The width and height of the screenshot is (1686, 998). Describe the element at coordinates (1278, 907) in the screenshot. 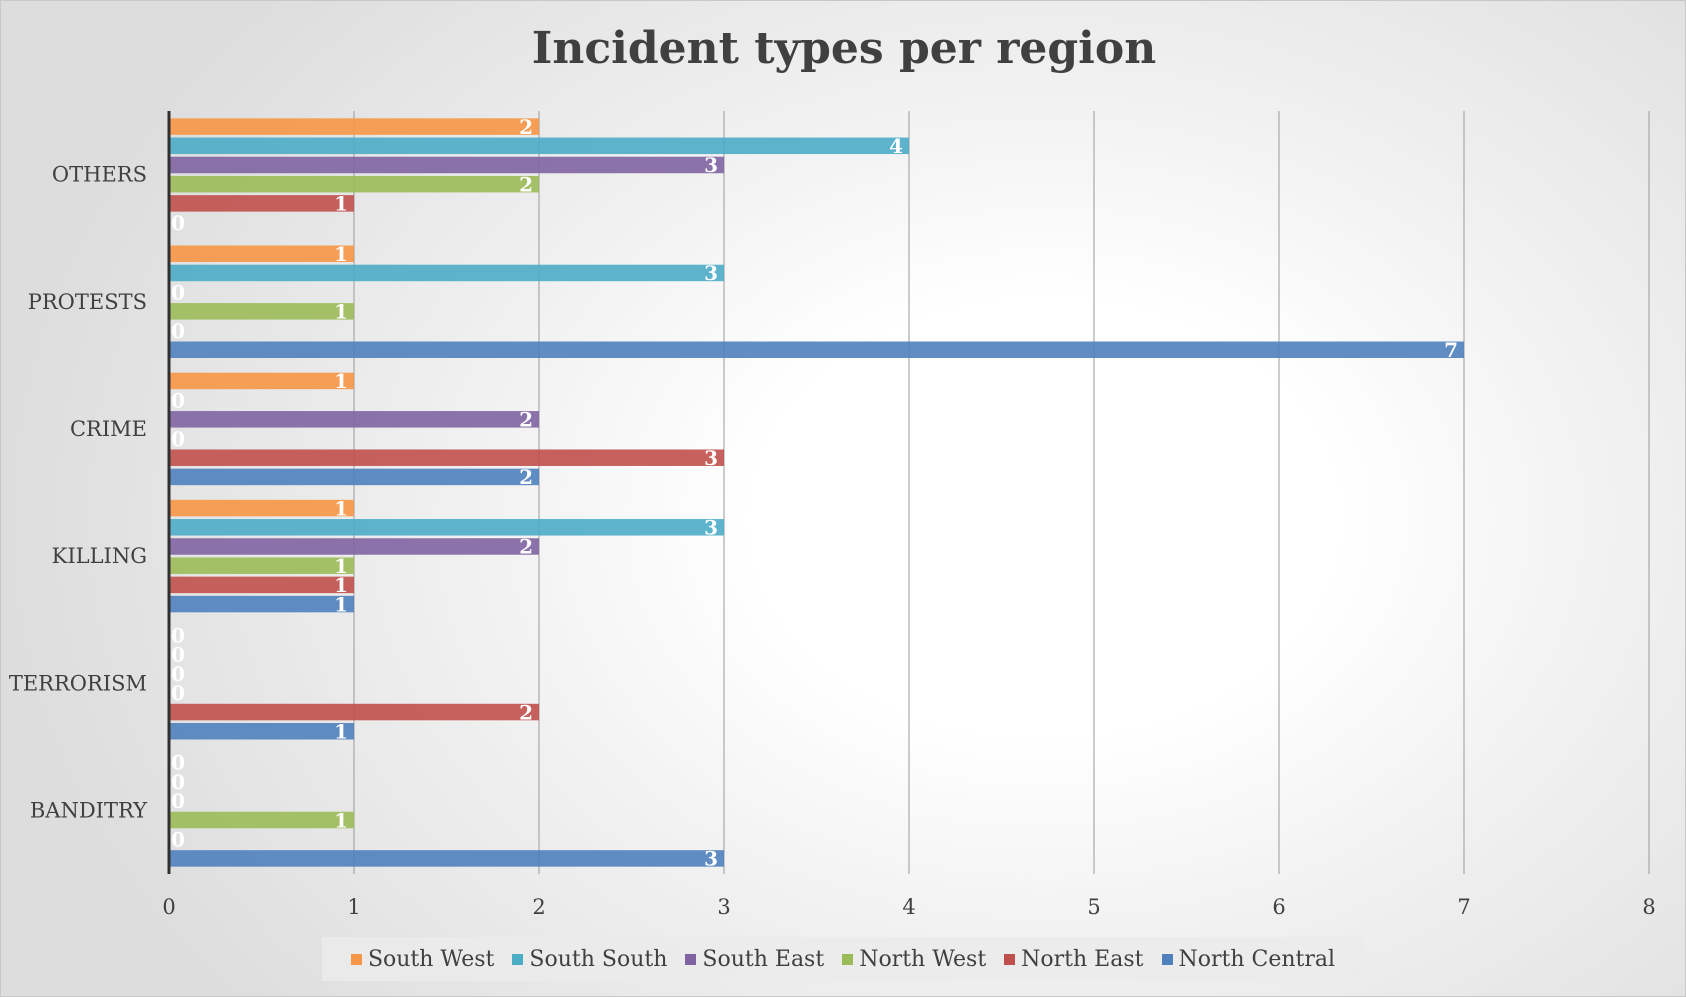

I see `x-tick-label: 6` at that location.